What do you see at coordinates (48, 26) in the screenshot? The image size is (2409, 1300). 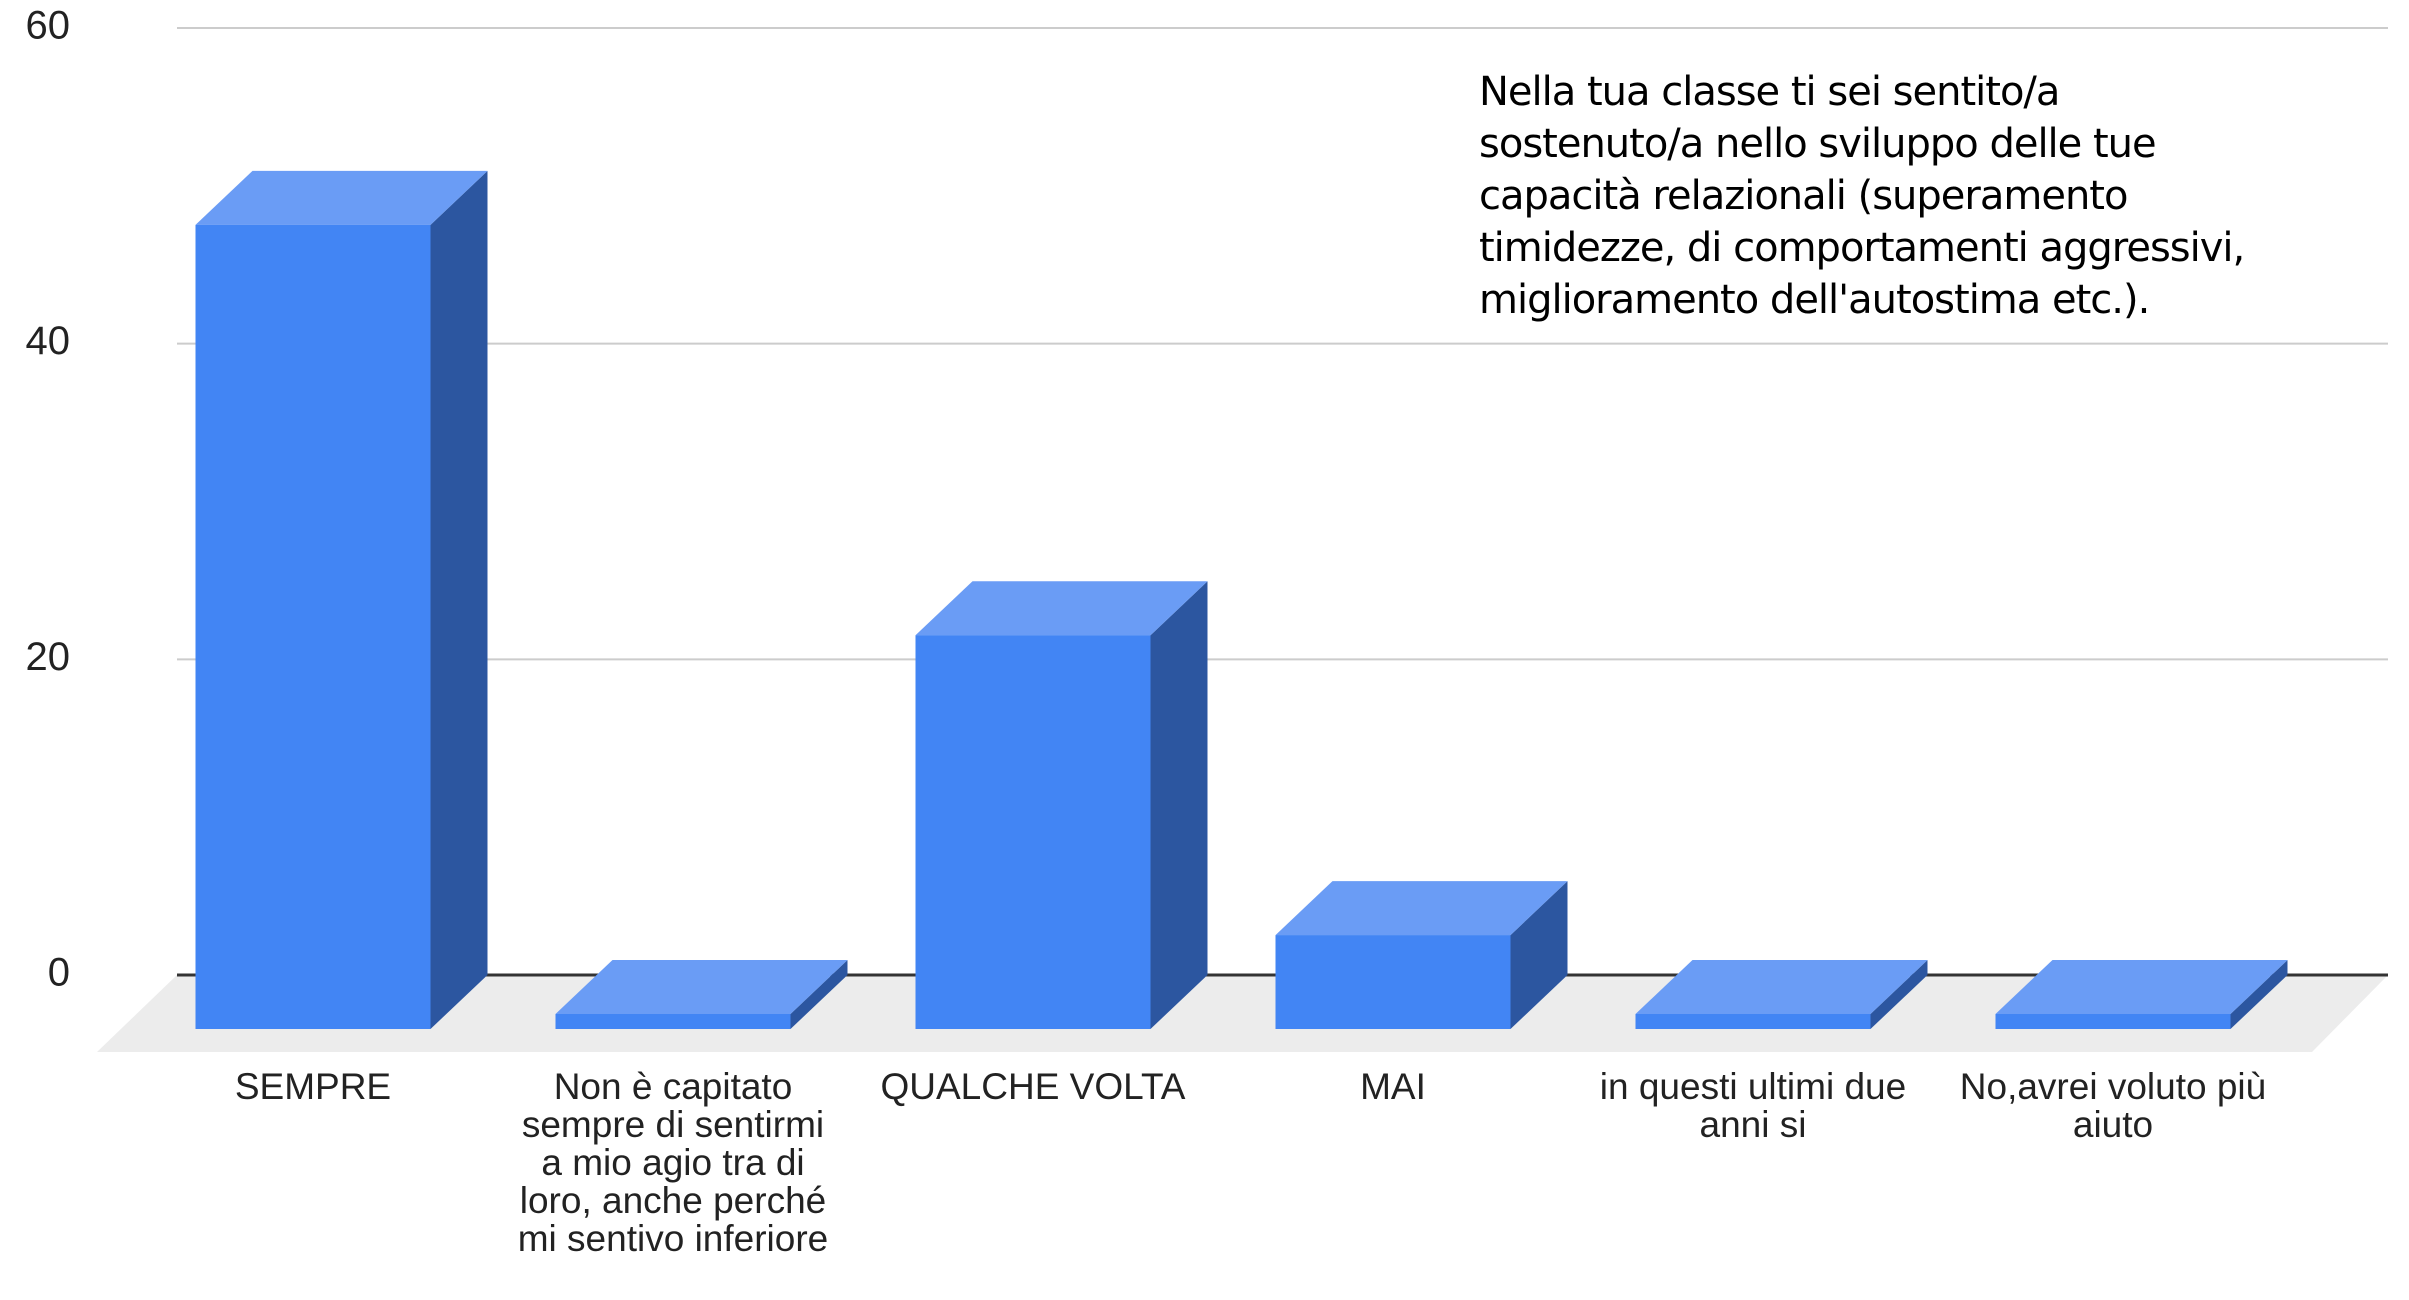 I see `y-tick-label: 60` at bounding box center [48, 26].